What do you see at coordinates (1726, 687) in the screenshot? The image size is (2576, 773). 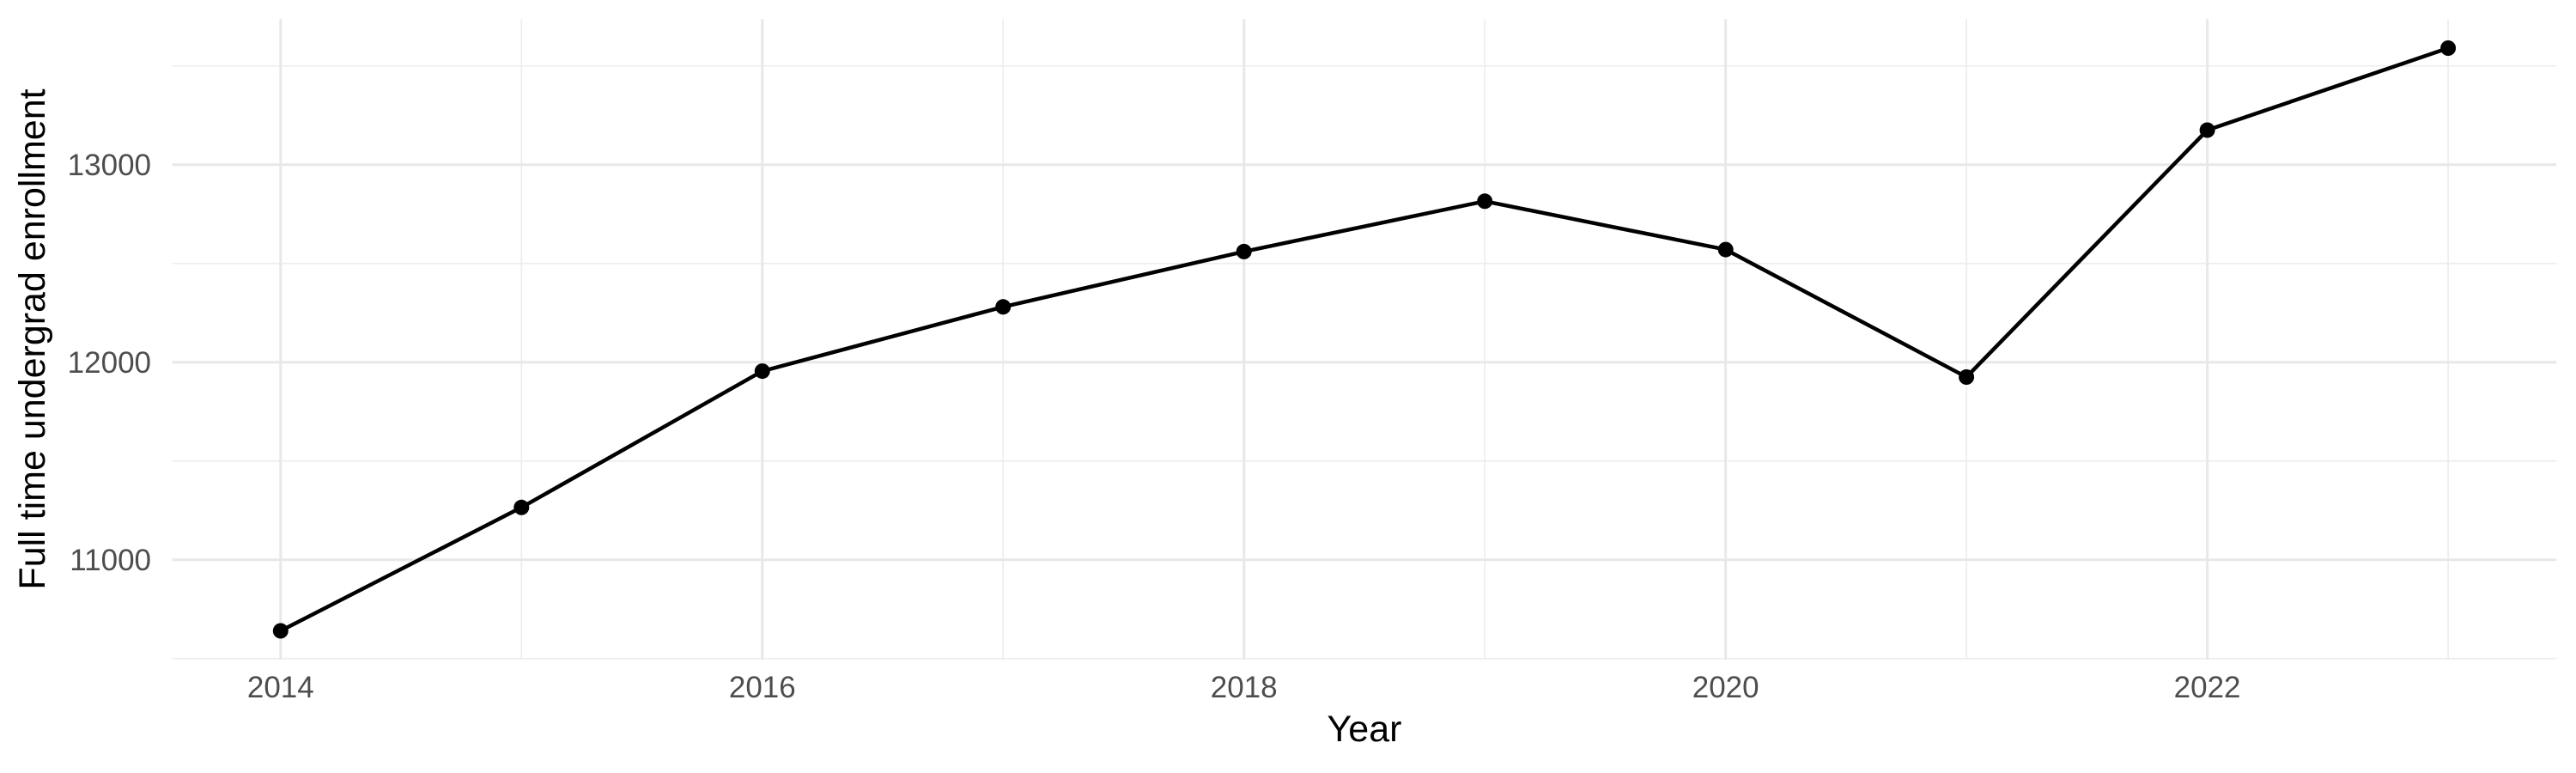 I see `x-tick-label: 2020` at bounding box center [1726, 687].